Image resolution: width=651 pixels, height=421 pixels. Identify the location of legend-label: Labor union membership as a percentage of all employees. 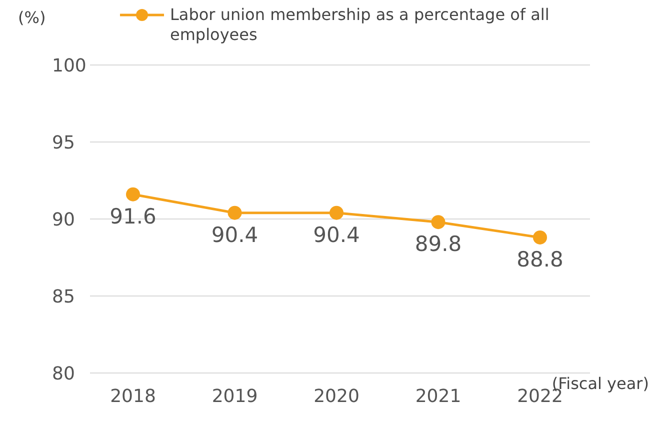
(360, 25).